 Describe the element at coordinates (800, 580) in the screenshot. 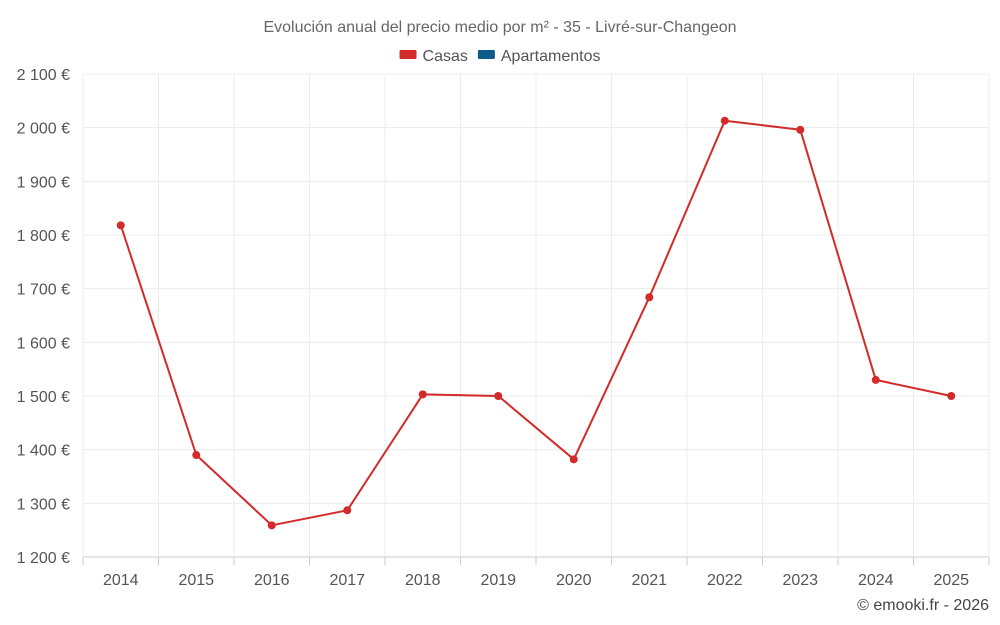

I see `x-tick-label: 2023` at that location.